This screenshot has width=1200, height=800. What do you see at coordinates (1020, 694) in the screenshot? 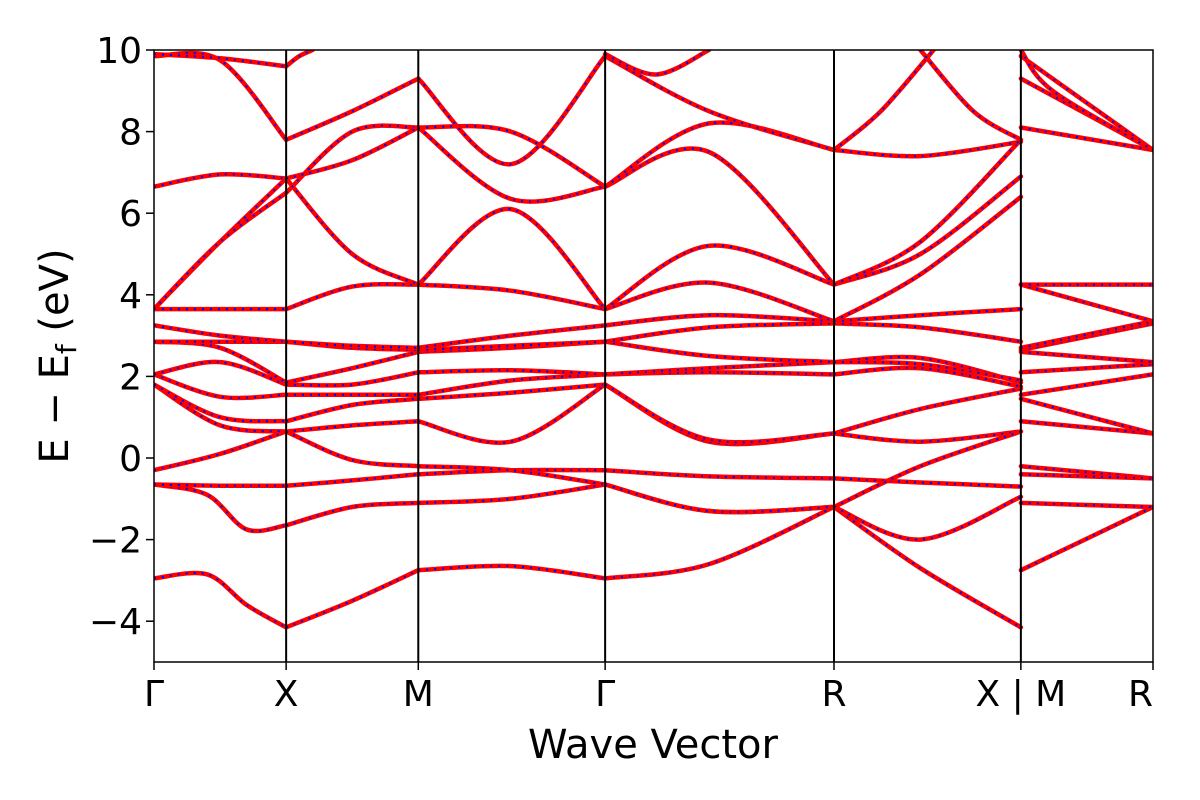
I see `x-tick-label: X | M` at bounding box center [1020, 694].